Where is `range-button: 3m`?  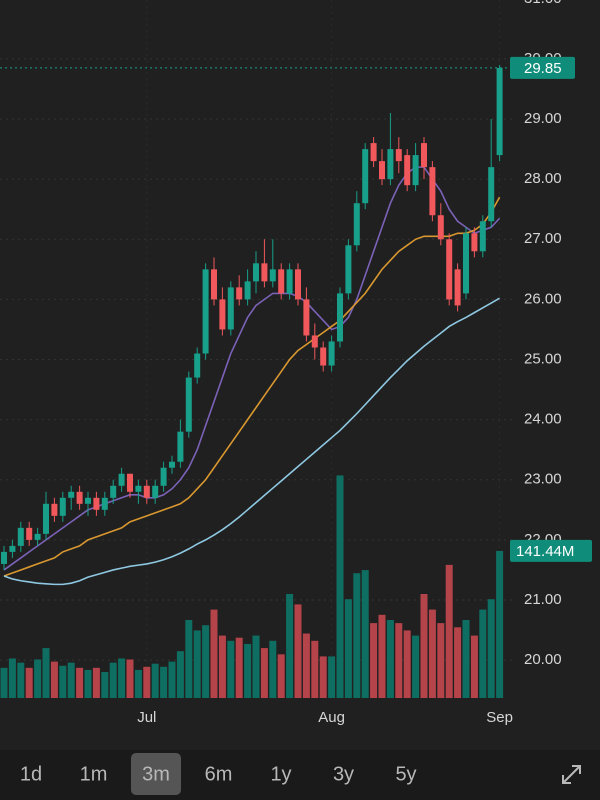 range-button: 3m is located at coordinates (156, 774).